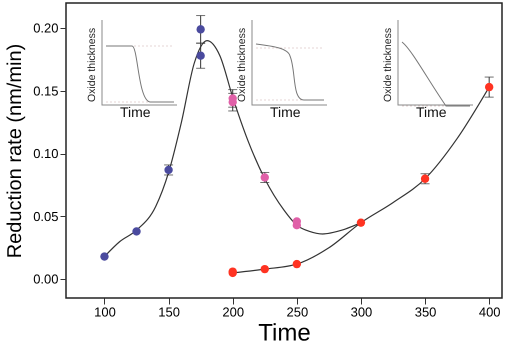  Describe the element at coordinates (361, 312) in the screenshot. I see `x-tick-label: 300` at that location.